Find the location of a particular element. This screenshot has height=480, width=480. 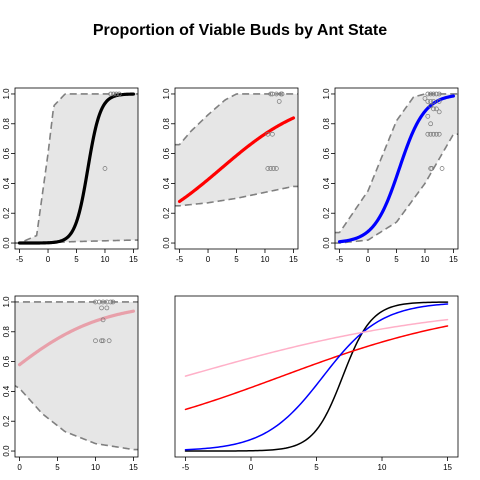

panel-top-right: -5 0 5 10 15 0.0 0.2 0.4 0.6 0.8 1.0 is located at coordinates (390, 175).